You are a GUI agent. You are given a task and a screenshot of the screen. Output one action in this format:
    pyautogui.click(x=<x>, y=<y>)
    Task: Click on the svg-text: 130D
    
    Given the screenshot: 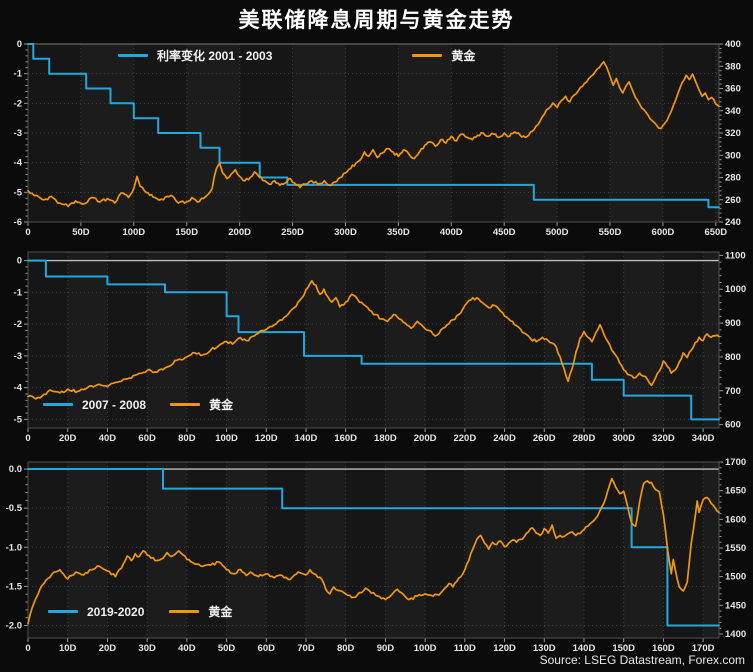 What is the action you would take?
    pyautogui.click(x=544, y=648)
    